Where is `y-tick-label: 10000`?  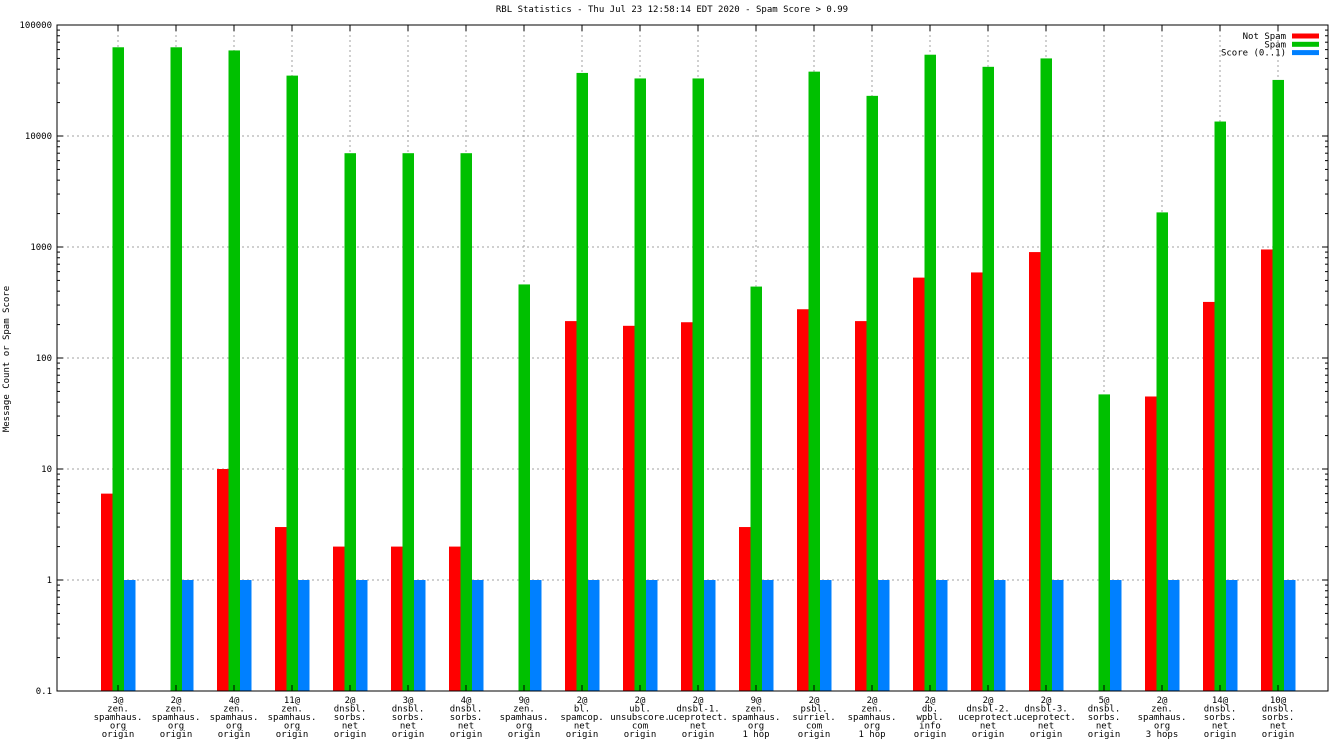
y-tick-label: 10000 is located at coordinates (38, 137).